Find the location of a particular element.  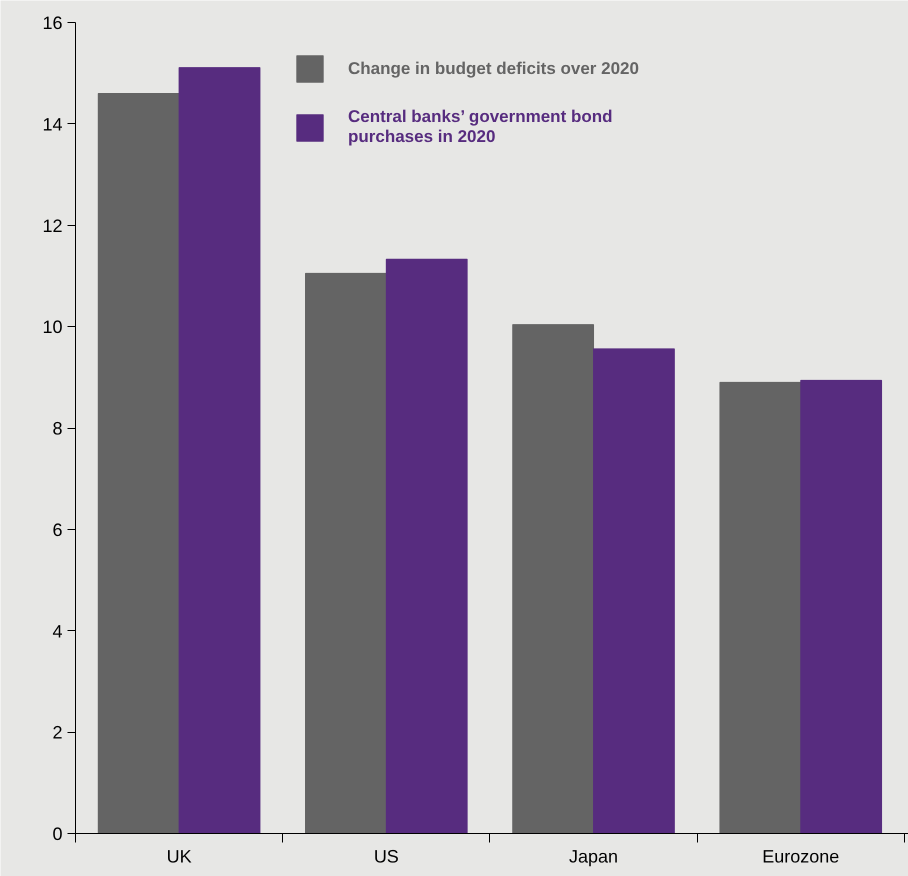

y-tick-label: 6 is located at coordinates (57, 530).